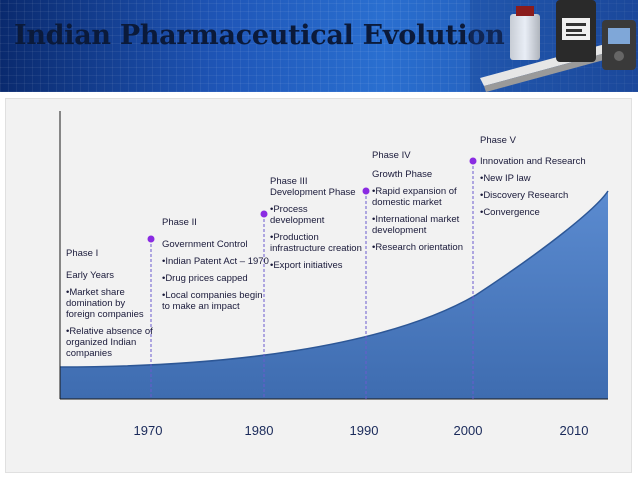 This screenshot has width=638, height=479. What do you see at coordinates (524, 195) in the screenshot?
I see `phase-bullet: •Discovery Research` at bounding box center [524, 195].